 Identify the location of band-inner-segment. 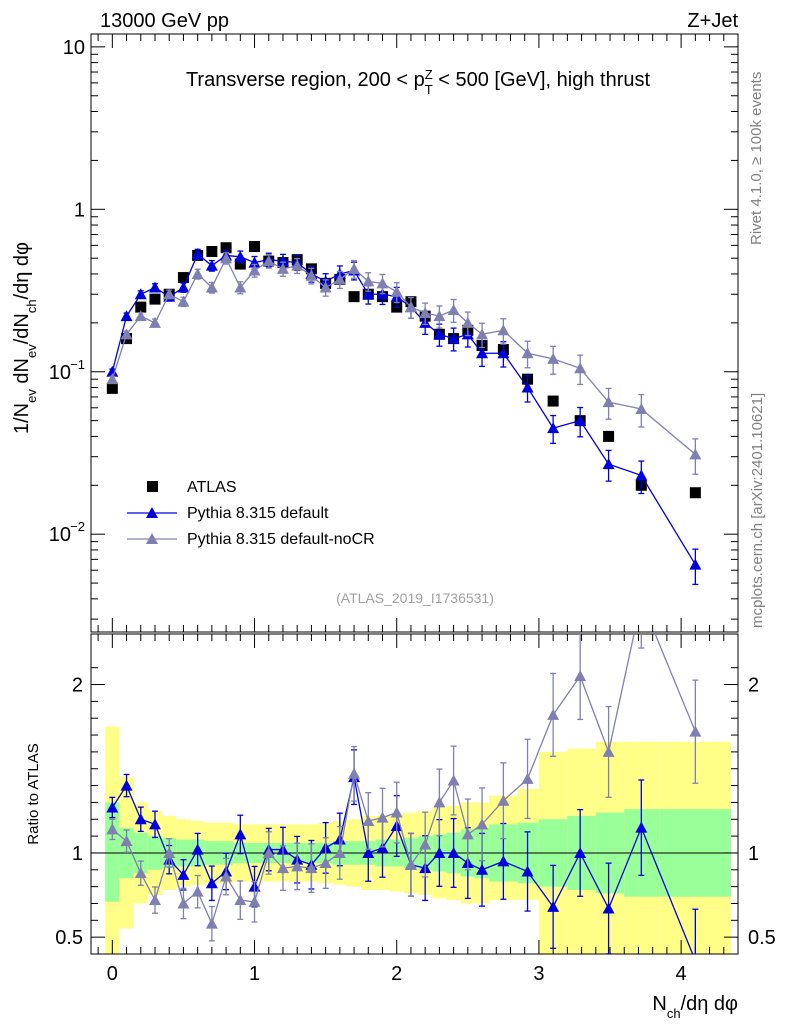
(112, 852).